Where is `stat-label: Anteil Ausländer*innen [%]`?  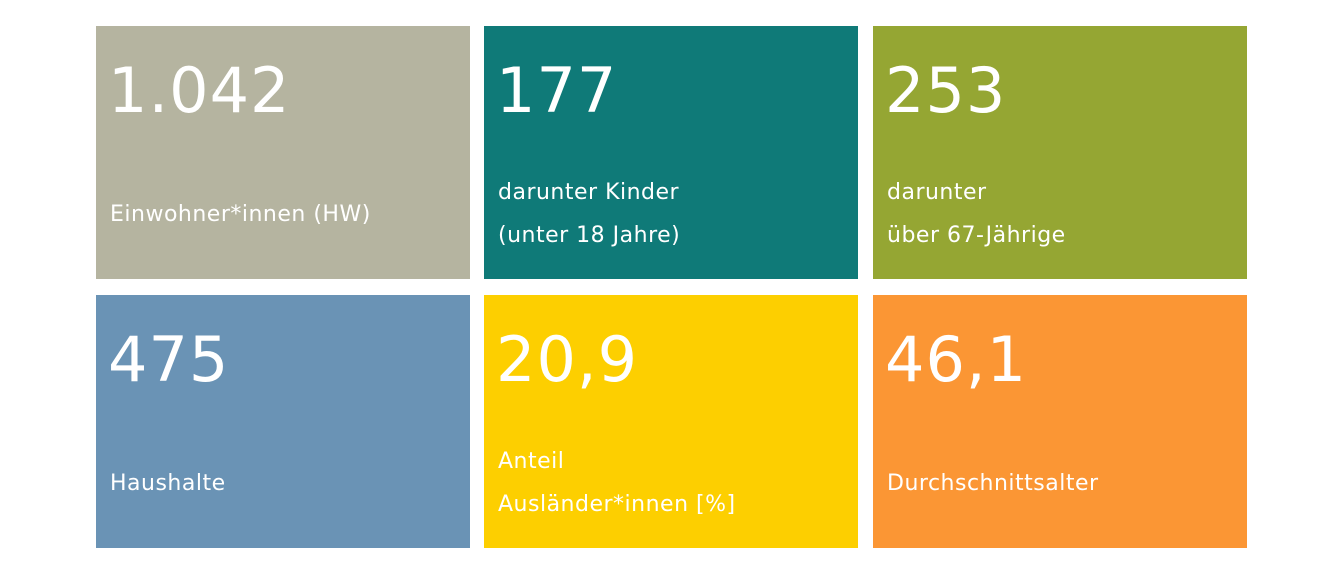 stat-label: Anteil Ausländer*innen [%] is located at coordinates (617, 483).